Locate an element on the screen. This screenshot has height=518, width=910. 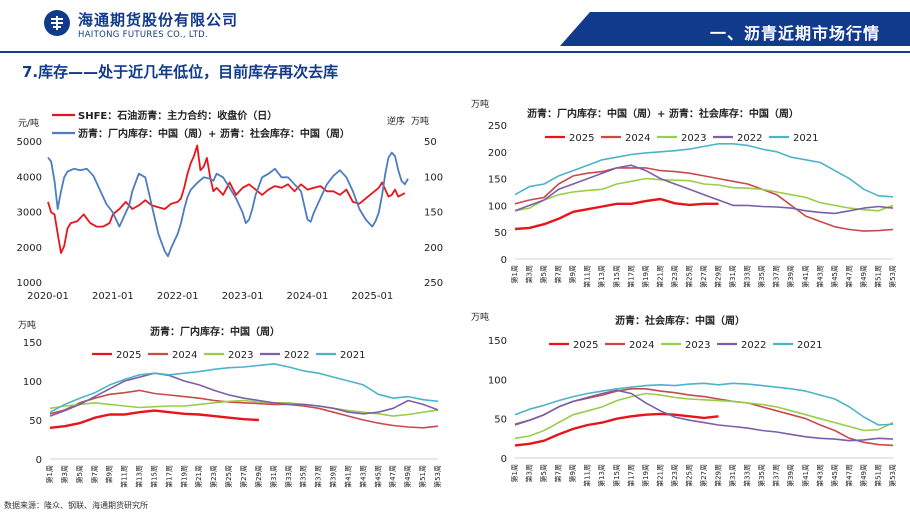
series-line-price is located at coordinates (226, 199).